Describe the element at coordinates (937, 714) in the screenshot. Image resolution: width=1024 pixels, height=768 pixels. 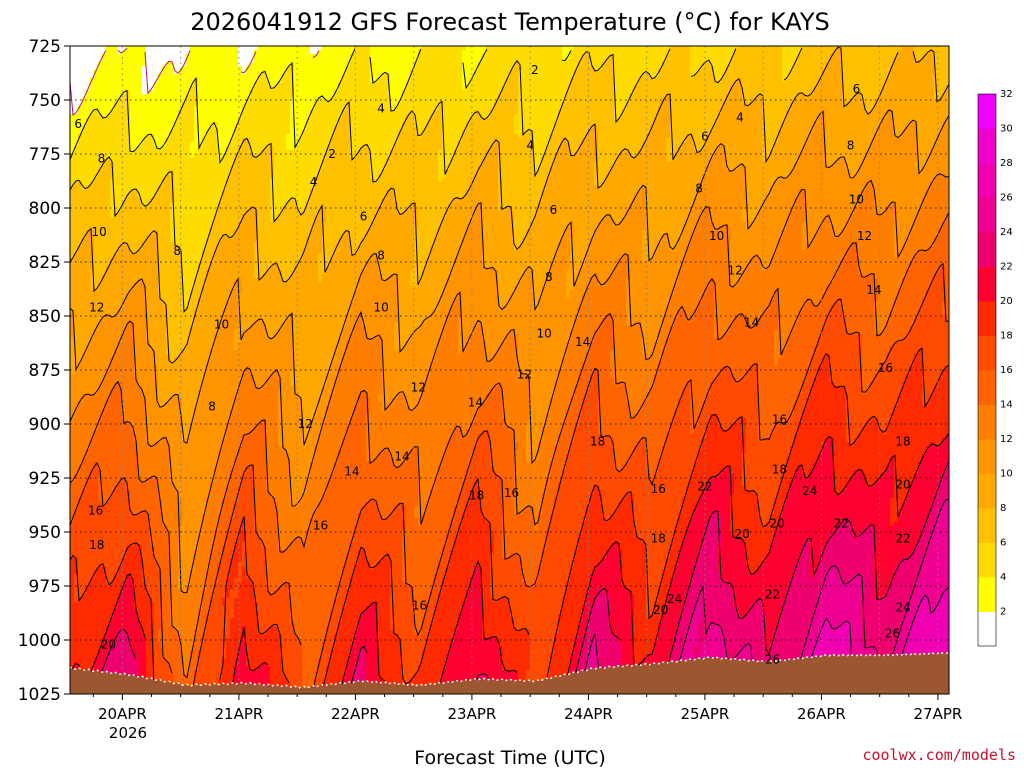
I see `x-tick-label: 27APR` at that location.